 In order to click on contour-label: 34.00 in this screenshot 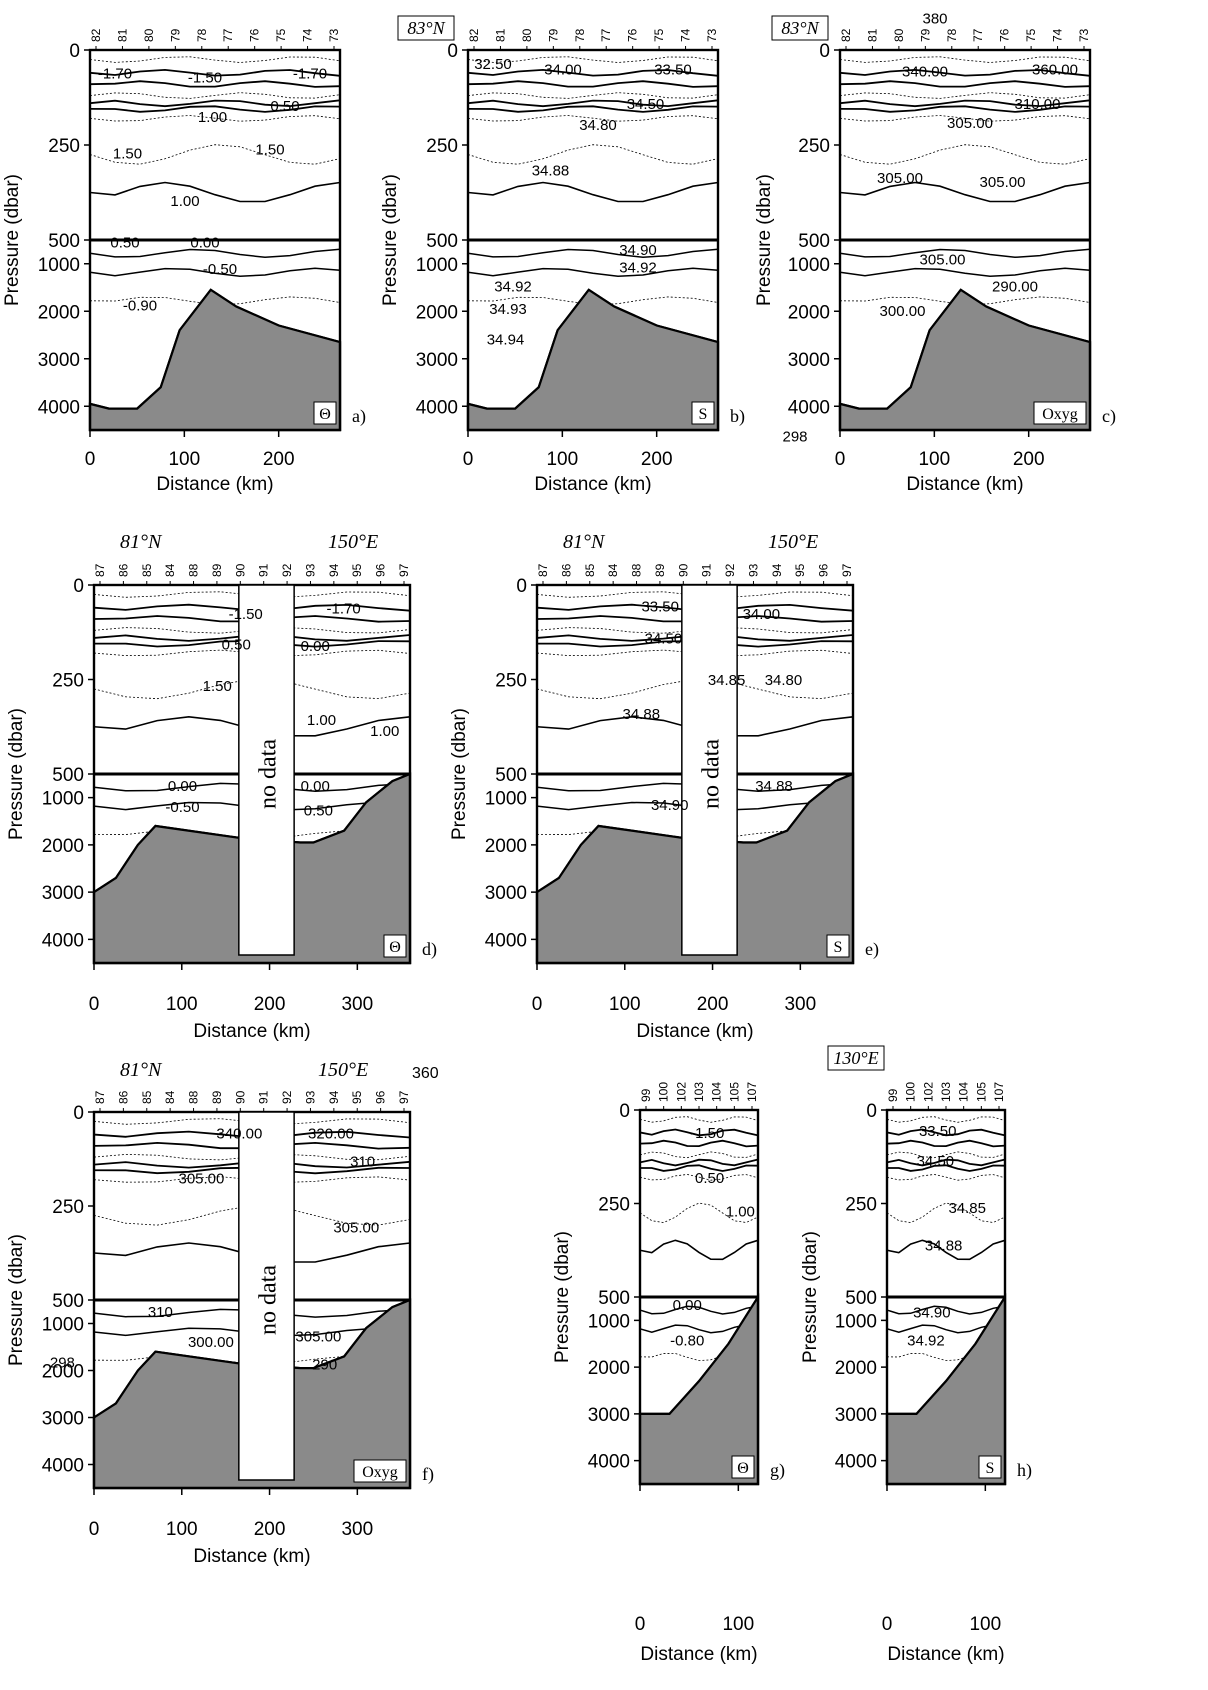, I will do `click(563, 70)`.